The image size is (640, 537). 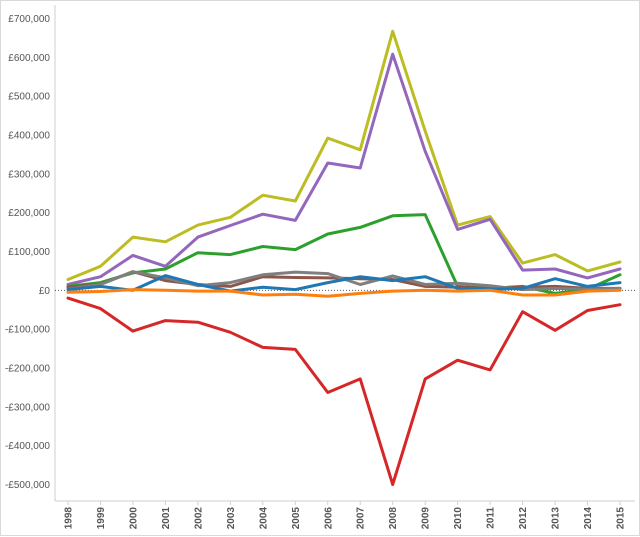 What do you see at coordinates (491, 518) in the screenshot?
I see `x-tick-label: 2011` at bounding box center [491, 518].